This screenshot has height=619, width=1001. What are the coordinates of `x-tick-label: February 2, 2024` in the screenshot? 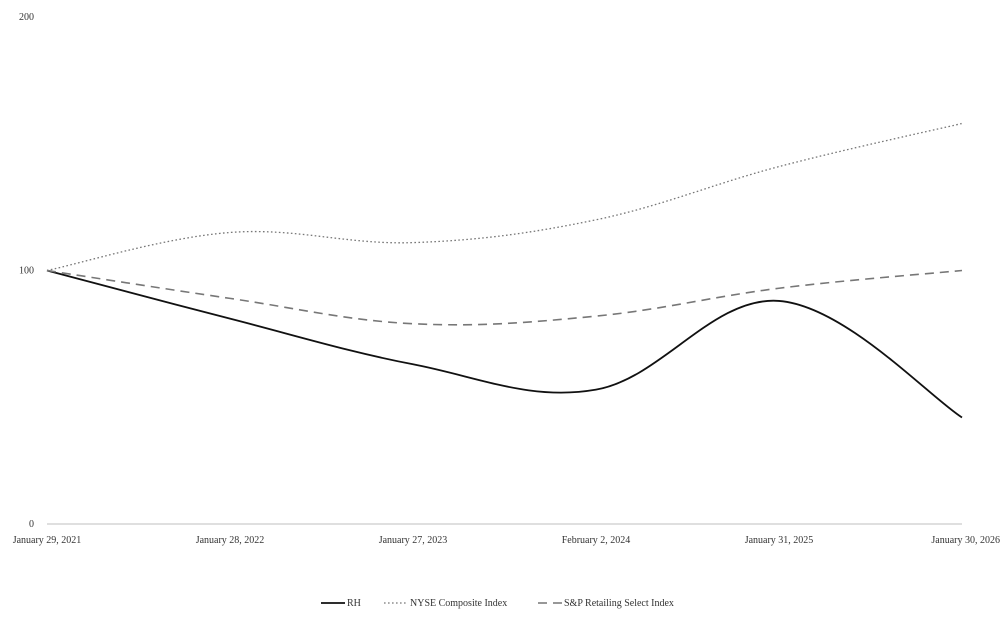 It's located at (596, 540).